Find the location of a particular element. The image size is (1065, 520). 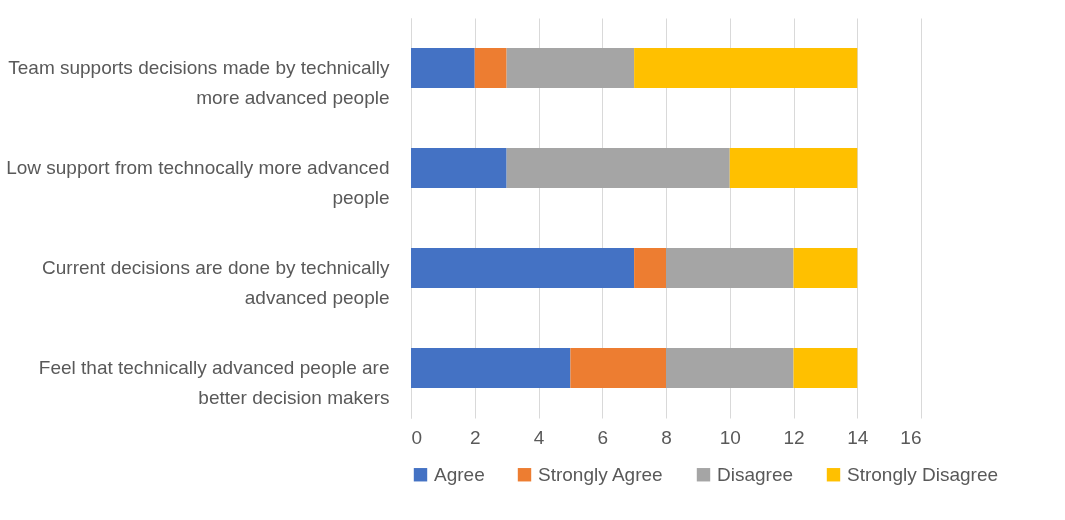

legend-label: Disagree is located at coordinates (755, 474).